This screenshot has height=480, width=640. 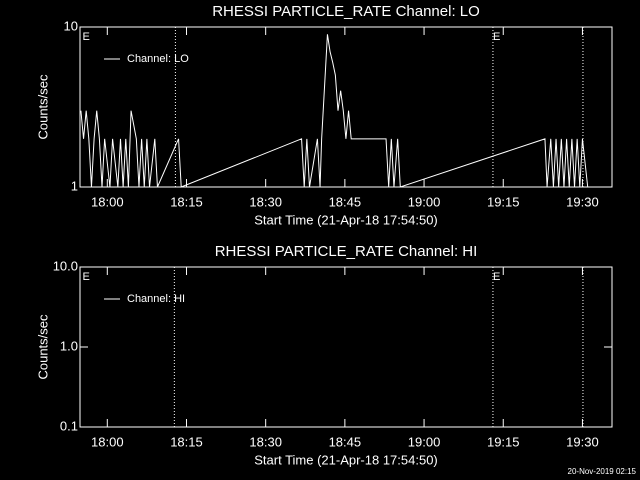 I want to click on y-tick-label: 0.1, so click(x=69, y=425).